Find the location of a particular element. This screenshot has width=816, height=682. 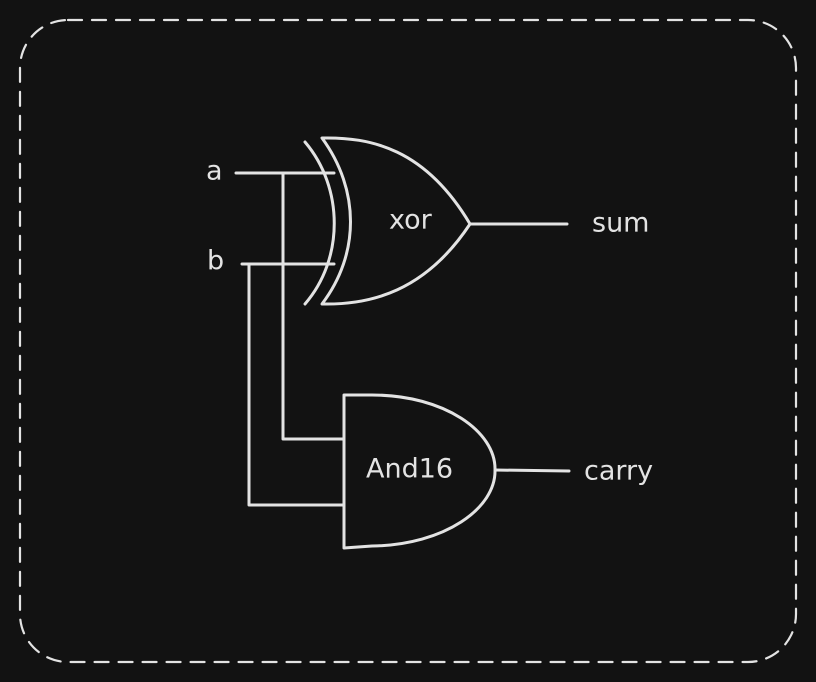

output-sum-label: sum is located at coordinates (620, 223).